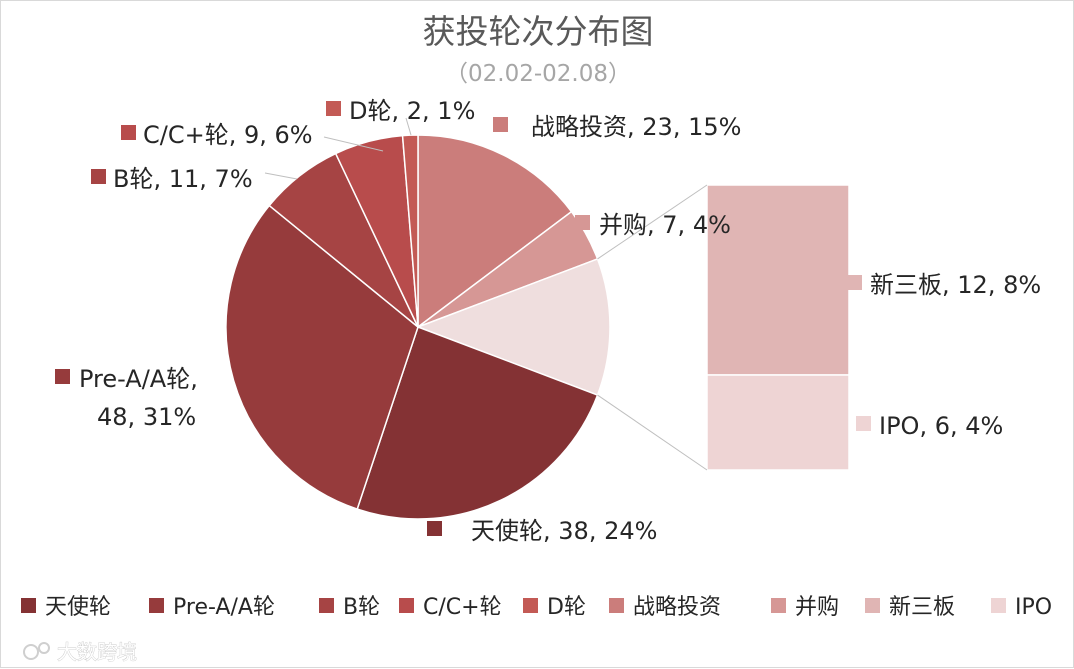  I want to click on legend-label-c-c: C/C+轮, so click(462, 607).